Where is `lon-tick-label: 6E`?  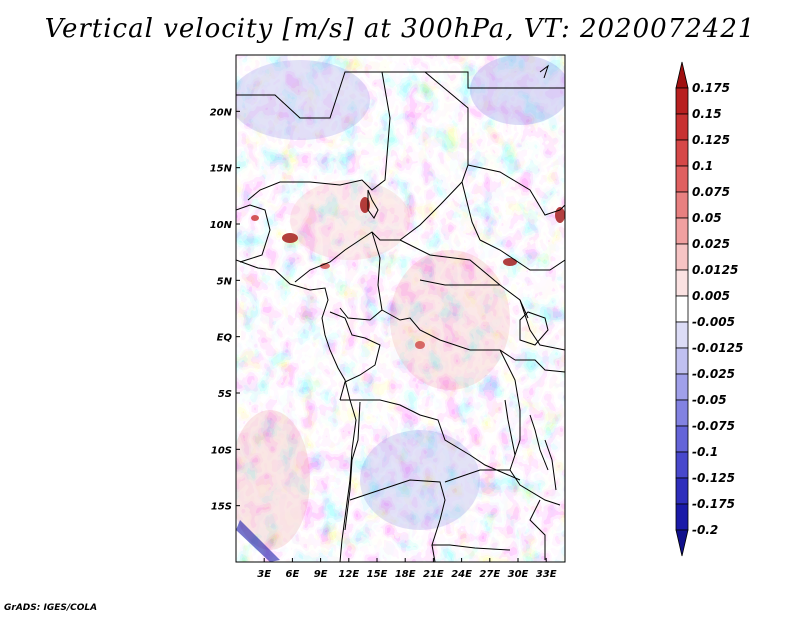 lon-tick-label: 6E is located at coordinates (293, 574).